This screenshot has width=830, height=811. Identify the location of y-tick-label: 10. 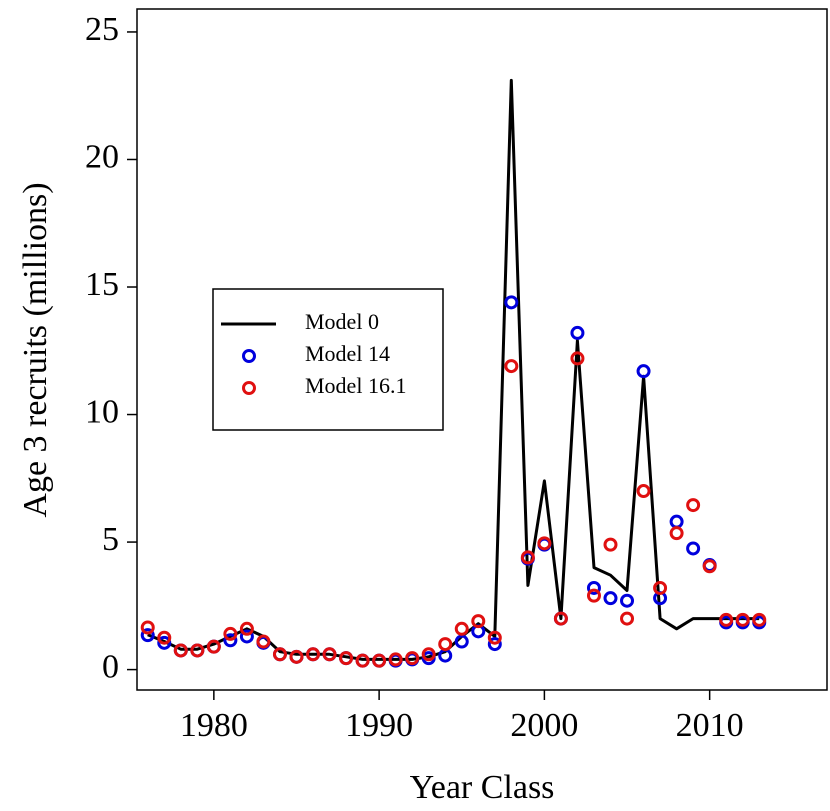
(102, 411).